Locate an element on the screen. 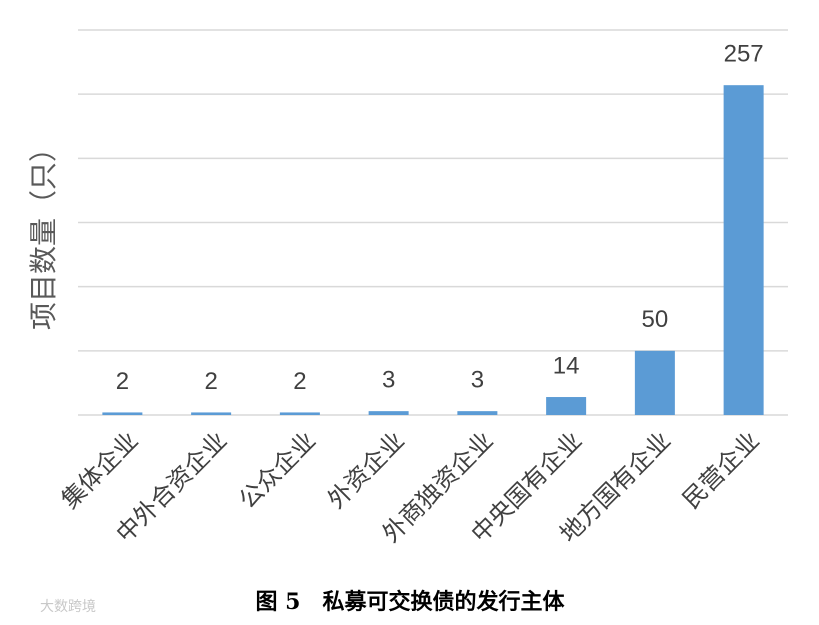 Image resolution: width=819 pixels, height=625 pixels. y-axis-title: 项目数量（只） is located at coordinates (43, 232).